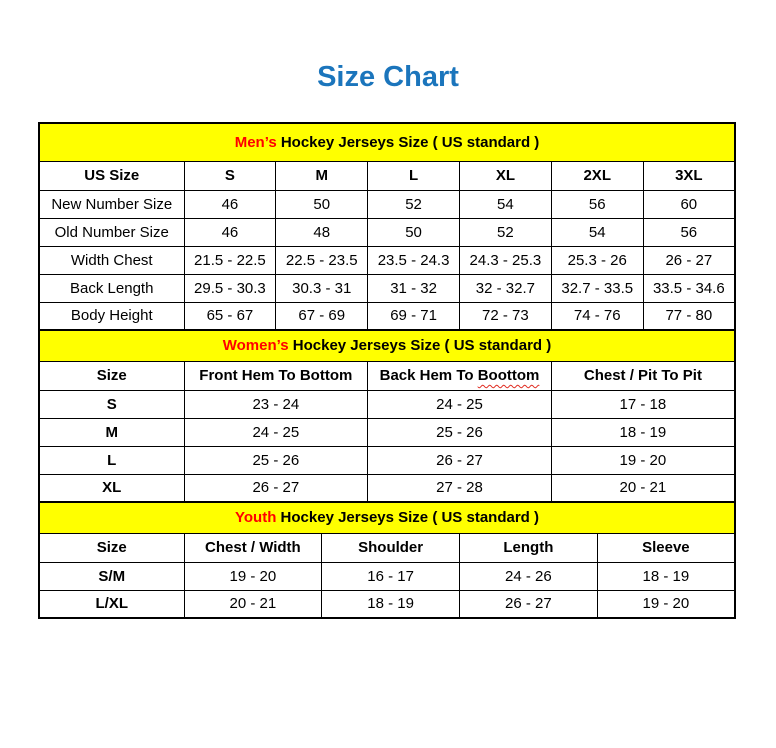 The width and height of the screenshot is (776, 748). I want to click on misspelled-word: Boottom, so click(508, 375).